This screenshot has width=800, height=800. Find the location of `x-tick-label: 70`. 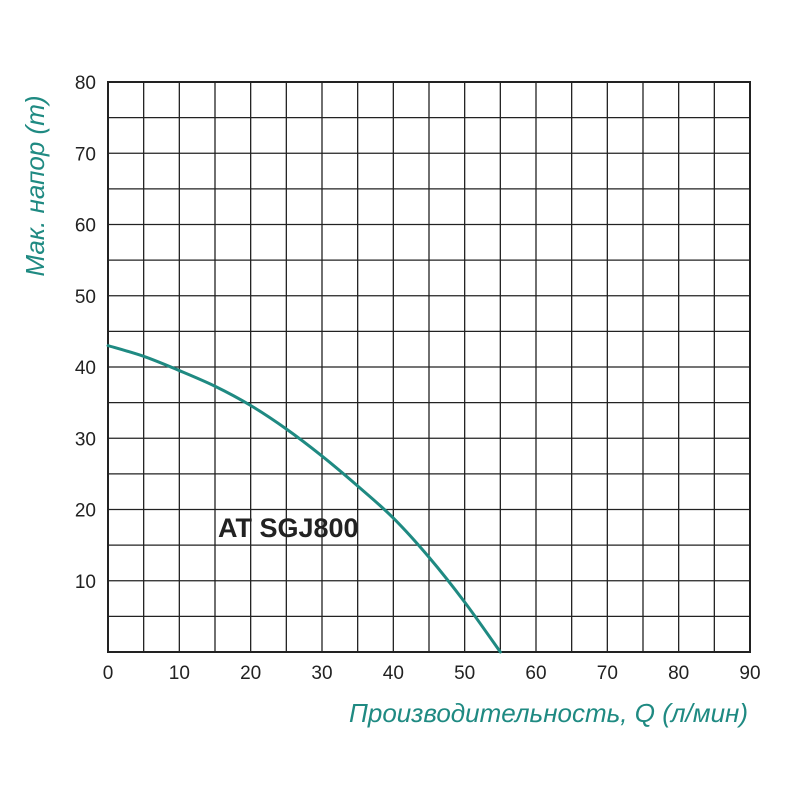

x-tick-label: 70 is located at coordinates (607, 673).